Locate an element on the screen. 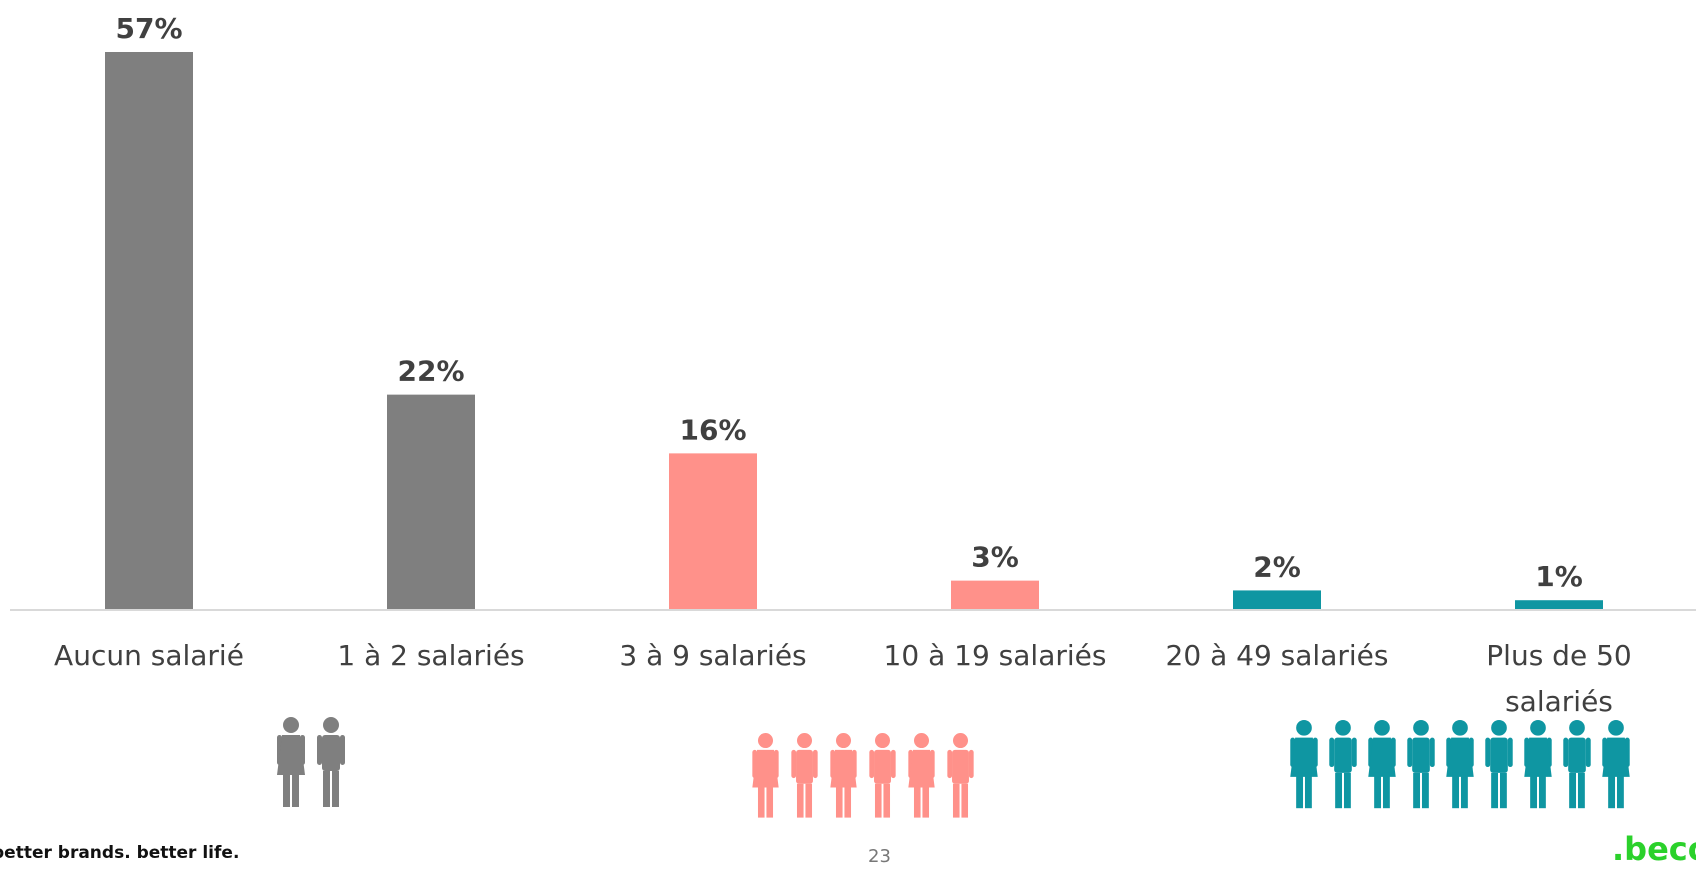 Image resolution: width=1696 pixels, height=873 pixels. footer-tagline: better brands. better life. is located at coordinates (120, 853).